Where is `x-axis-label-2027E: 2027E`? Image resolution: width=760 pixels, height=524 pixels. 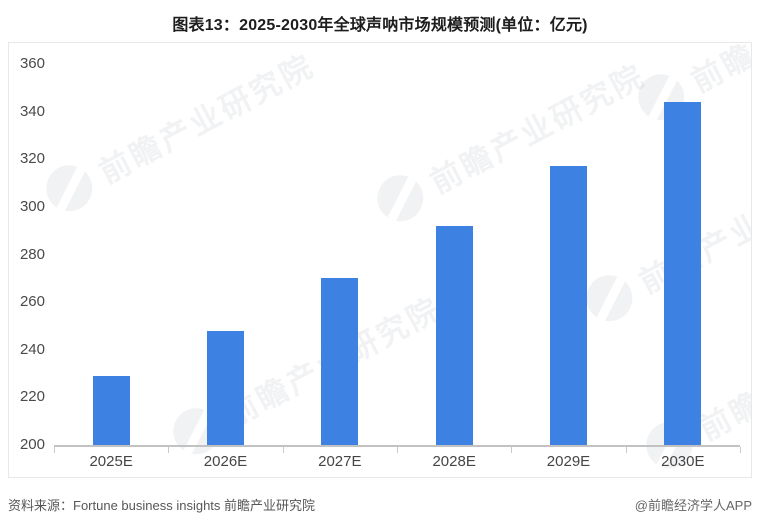
x-axis-label-2027E: 2027E is located at coordinates (340, 461).